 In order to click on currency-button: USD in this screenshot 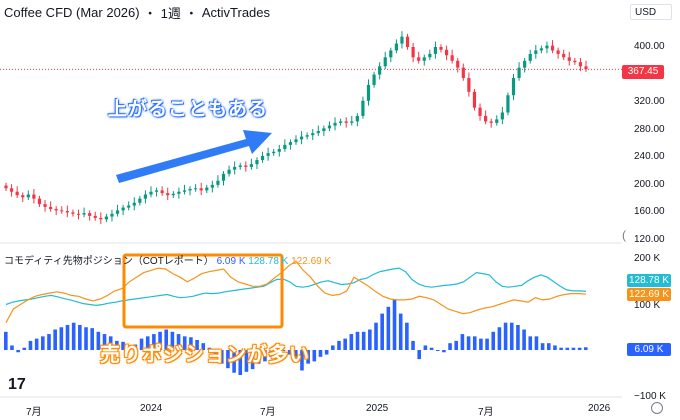, I will do `click(651, 12)`.